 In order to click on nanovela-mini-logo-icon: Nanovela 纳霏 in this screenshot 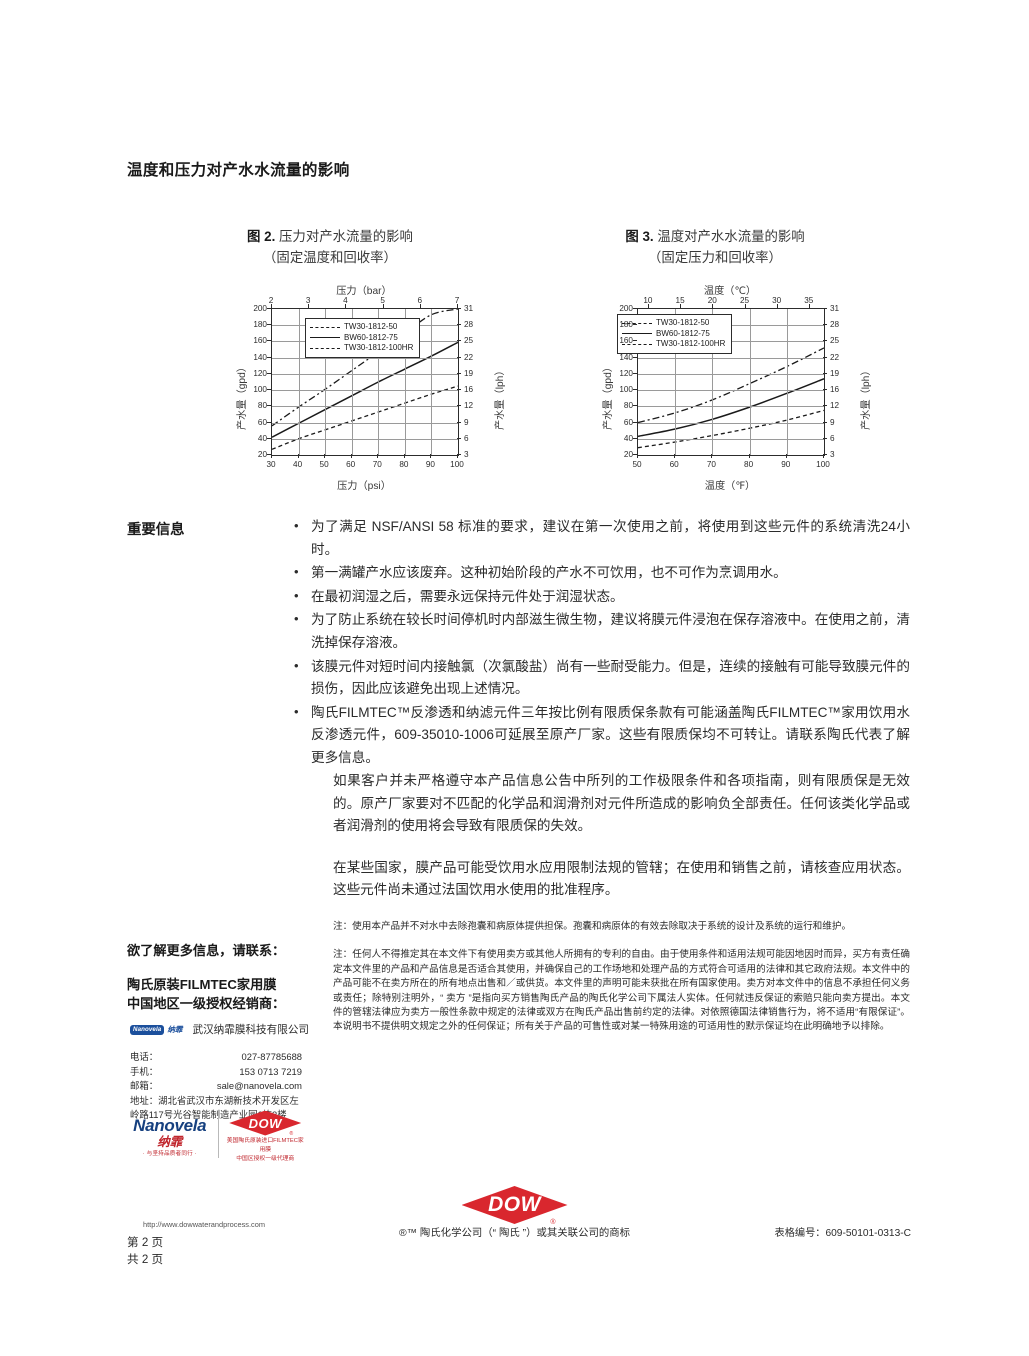, I will do `click(156, 1029)`.